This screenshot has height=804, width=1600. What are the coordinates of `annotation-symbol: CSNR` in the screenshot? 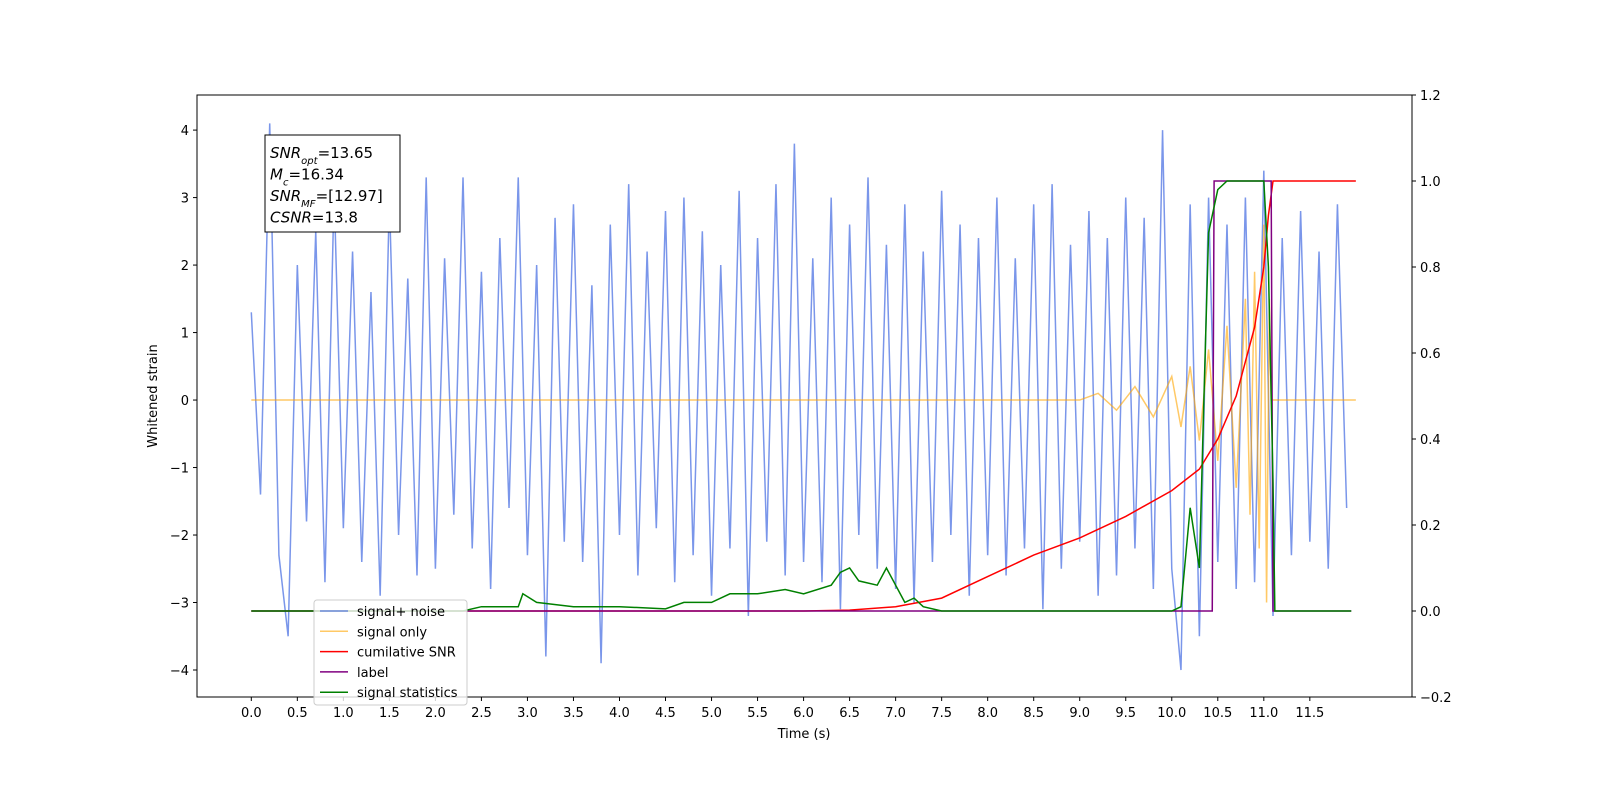 It's located at (291, 218).